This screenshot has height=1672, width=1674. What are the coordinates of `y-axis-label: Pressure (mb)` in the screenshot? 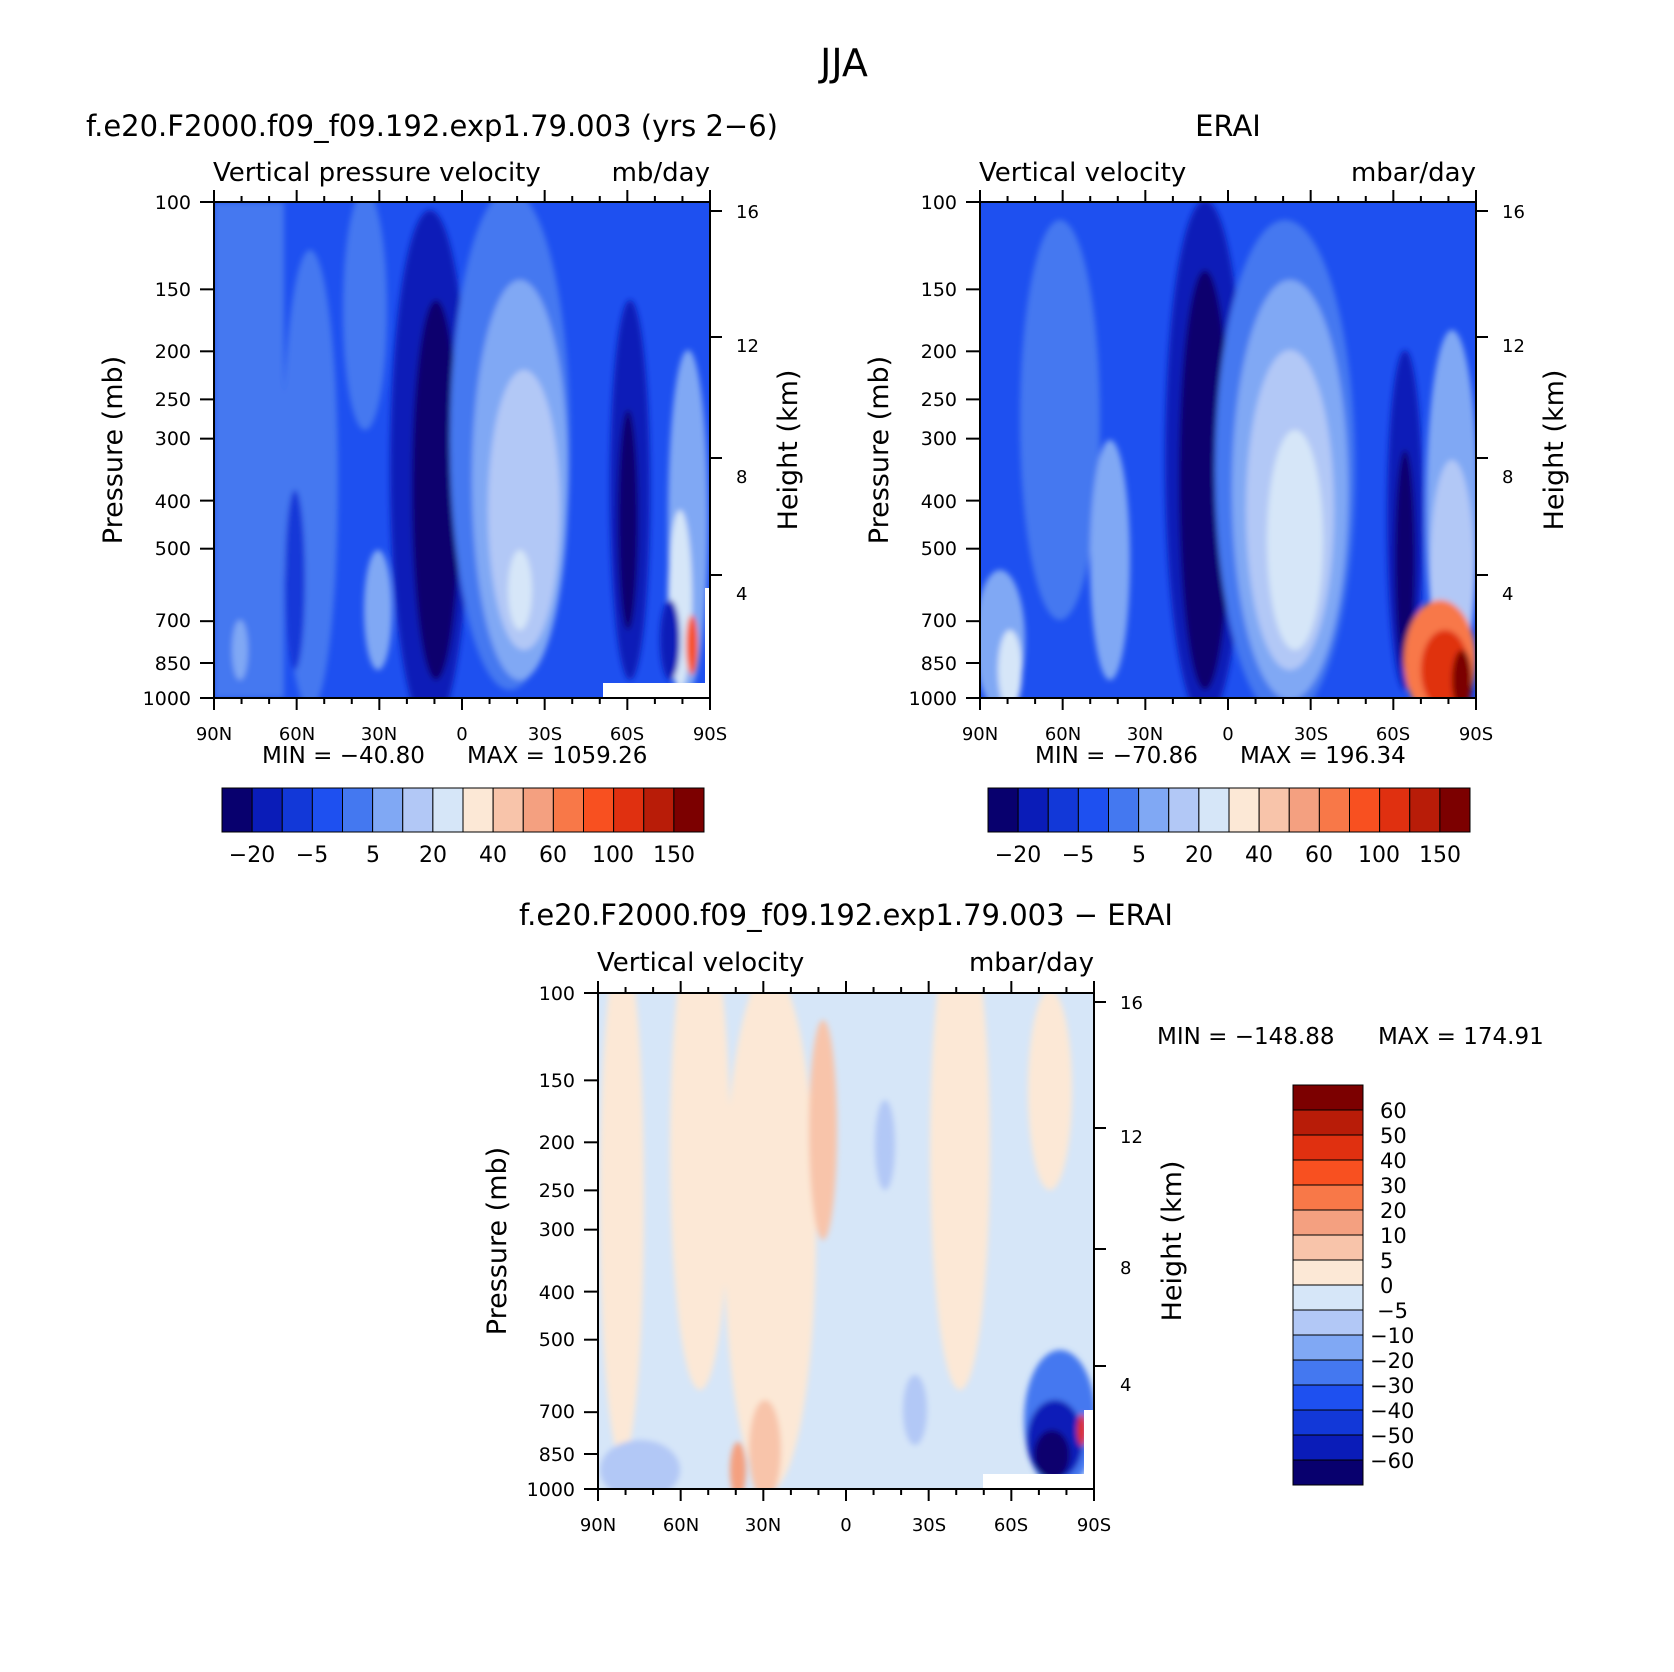 It's located at (113, 450).